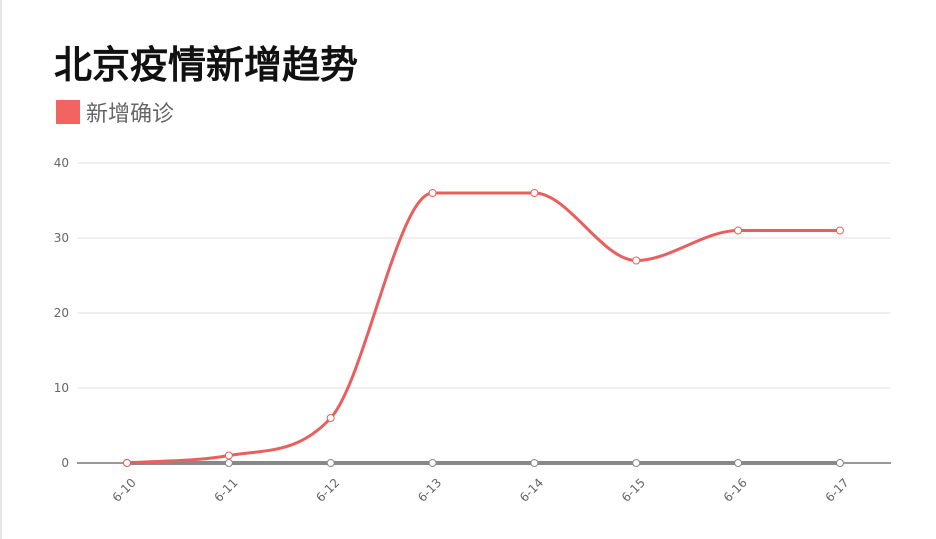 The height and width of the screenshot is (539, 936). Describe the element at coordinates (327, 490) in the screenshot. I see `x-tick-label-6-12: 6-12` at that location.